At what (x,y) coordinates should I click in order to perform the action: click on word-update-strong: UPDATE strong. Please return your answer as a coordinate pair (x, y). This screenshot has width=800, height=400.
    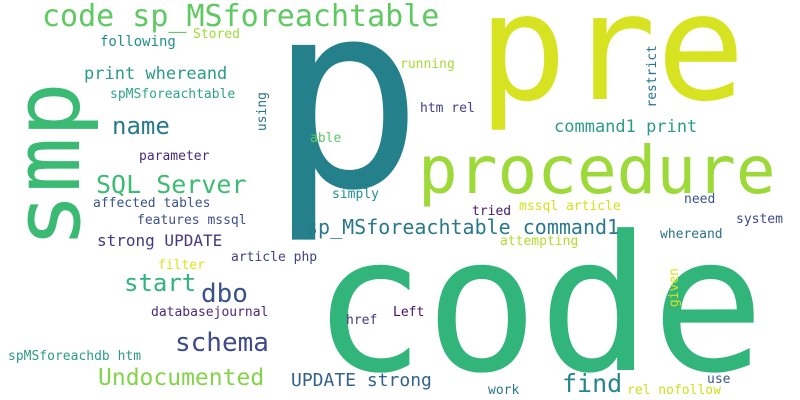
    Looking at the image, I should click on (361, 380).